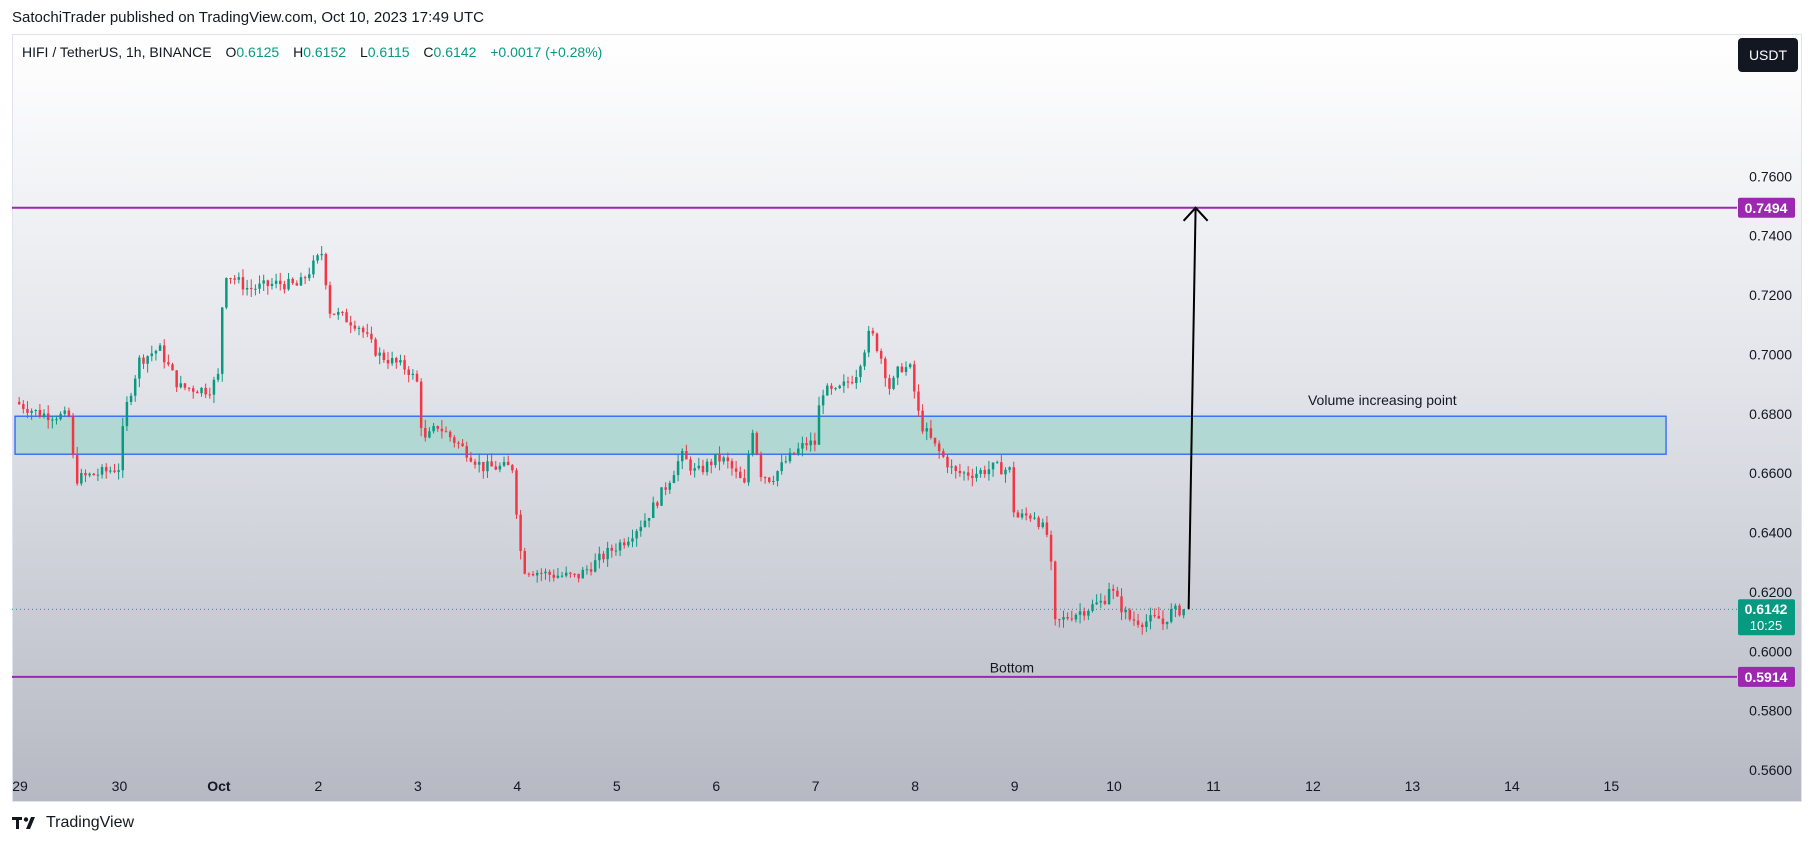 The height and width of the screenshot is (847, 1814). Describe the element at coordinates (117, 52) in the screenshot. I see `symbol-label: HIFI / TetherUS, 1h, BINANCE` at that location.